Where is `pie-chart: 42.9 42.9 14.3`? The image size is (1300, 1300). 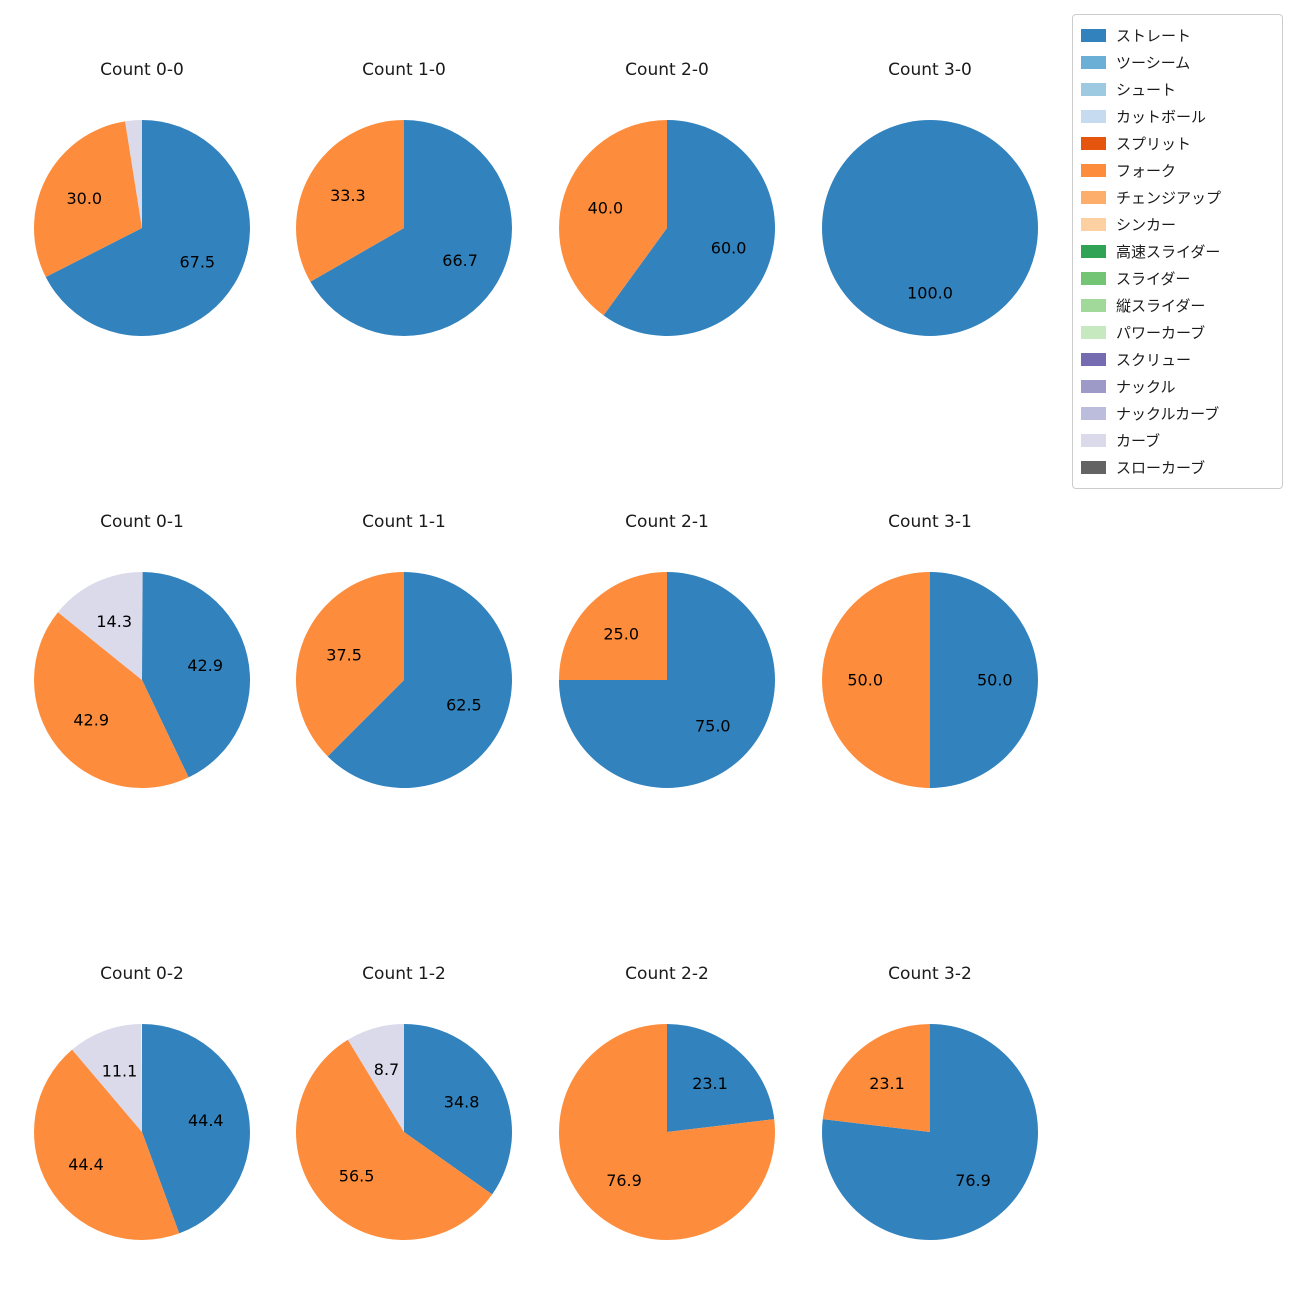
pie-chart: 42.9 42.9 14.3 is located at coordinates (142, 679).